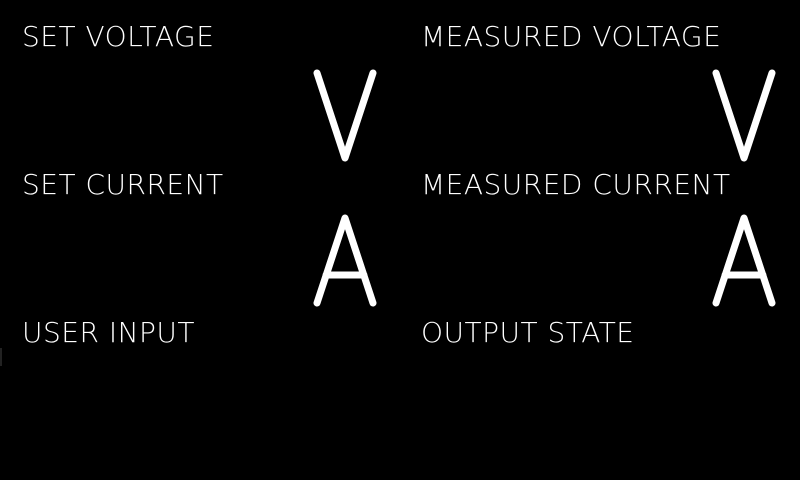  I want to click on measured-voltage-label: MEASURED VOLTAGE, so click(571, 36).